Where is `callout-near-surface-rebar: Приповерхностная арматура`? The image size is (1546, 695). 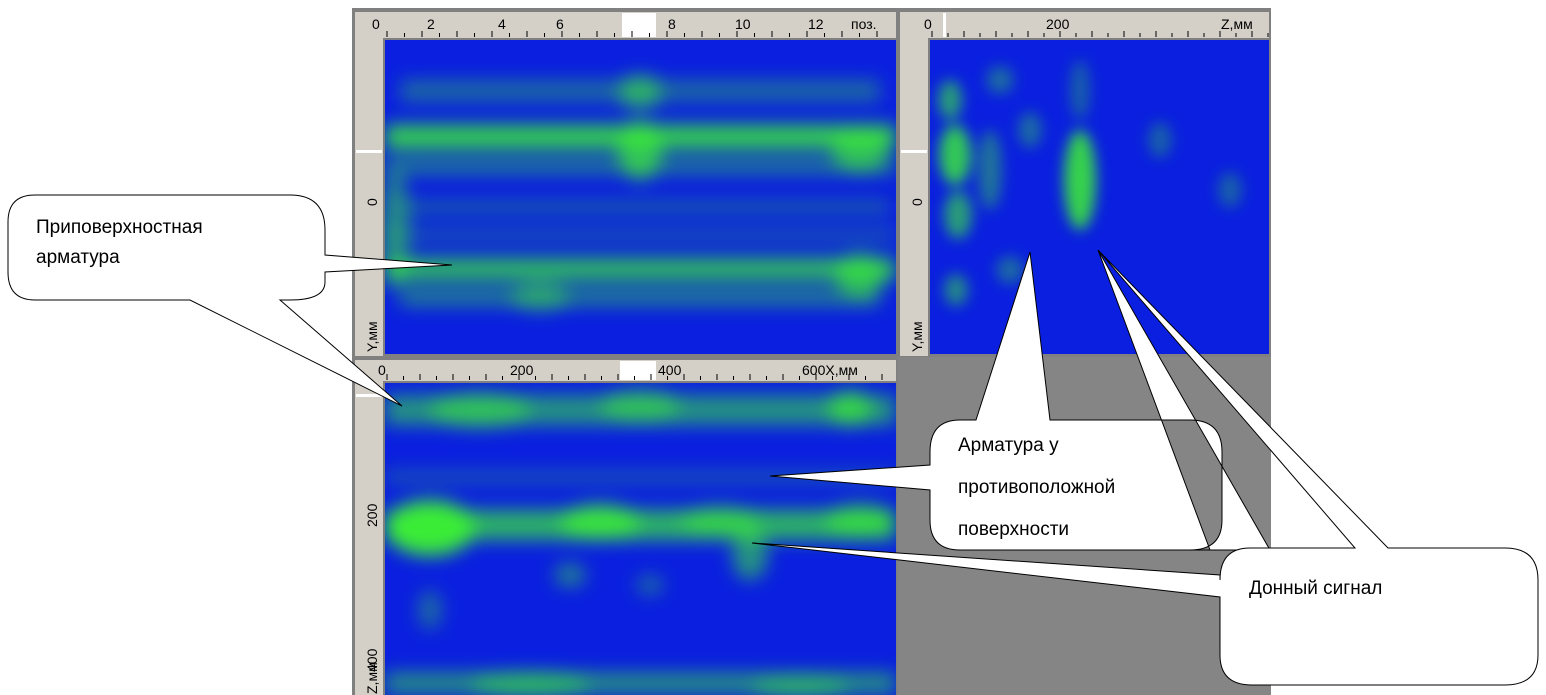 callout-near-surface-rebar: Приповерхностная арматура is located at coordinates (230, 300).